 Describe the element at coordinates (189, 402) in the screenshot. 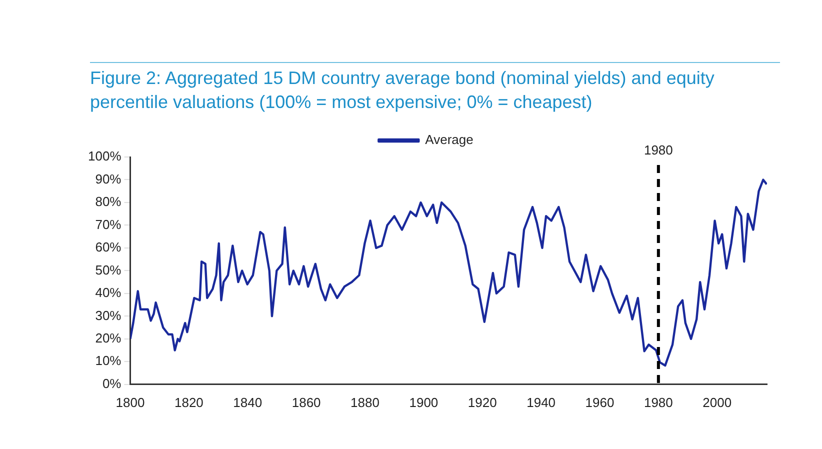

I see `x-tick-label: 1820` at that location.